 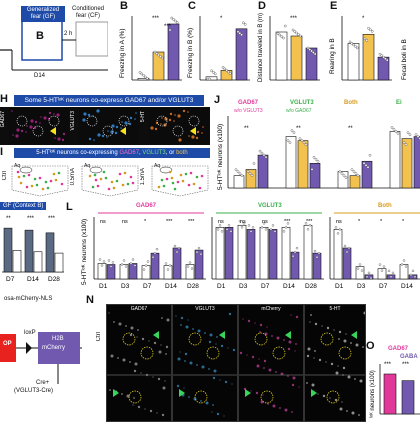 I want to click on l-sig: ***, so click(x=287, y=222).